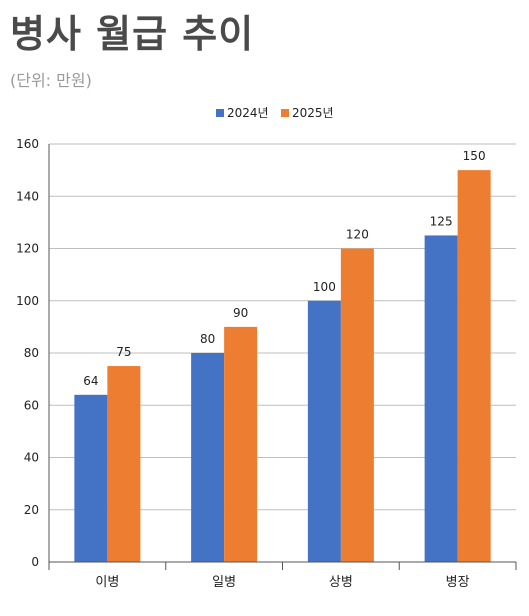 This screenshot has height=616, width=529. I want to click on chart-title: 병사 월급 추이, so click(132, 34).